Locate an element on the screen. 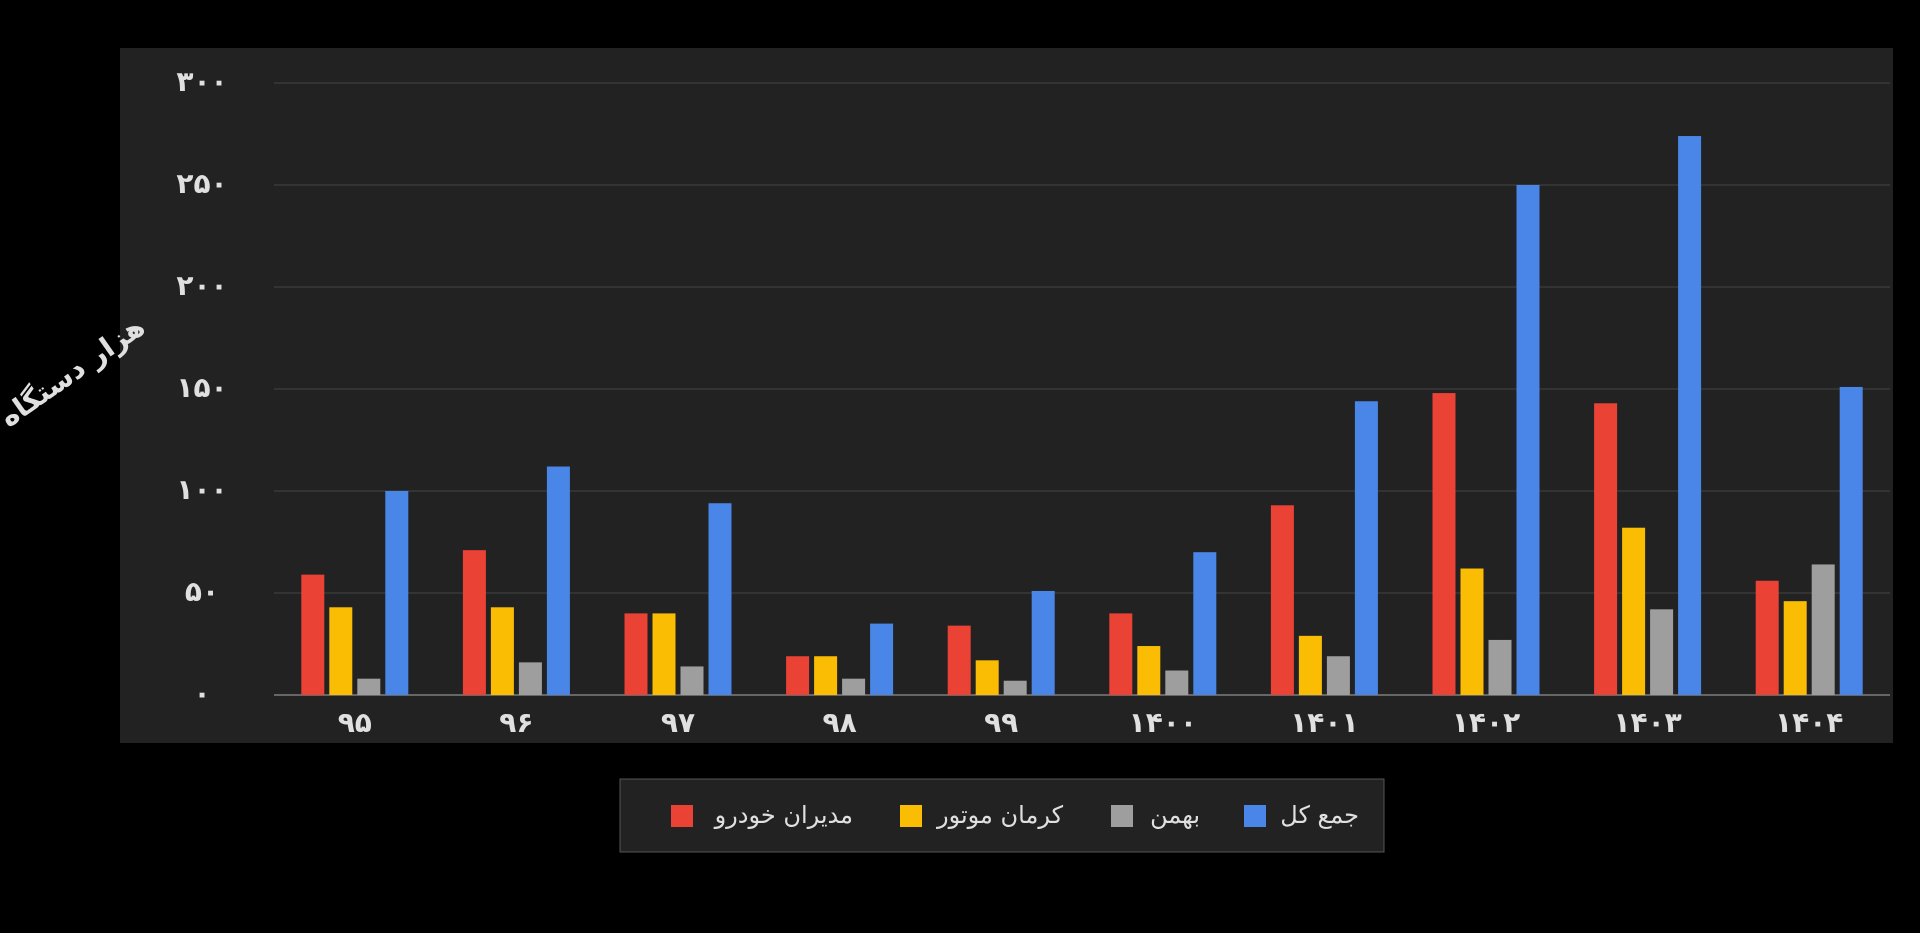  y-tick-label: ۲۵۰ is located at coordinates (201, 183).